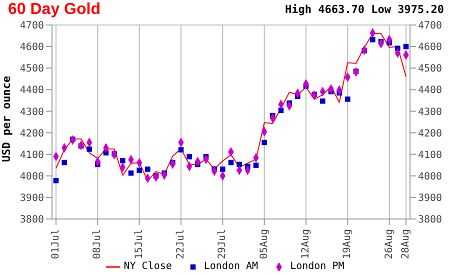  What do you see at coordinates (306, 244) in the screenshot?
I see `x-tick-label: 12Aug` at bounding box center [306, 244].